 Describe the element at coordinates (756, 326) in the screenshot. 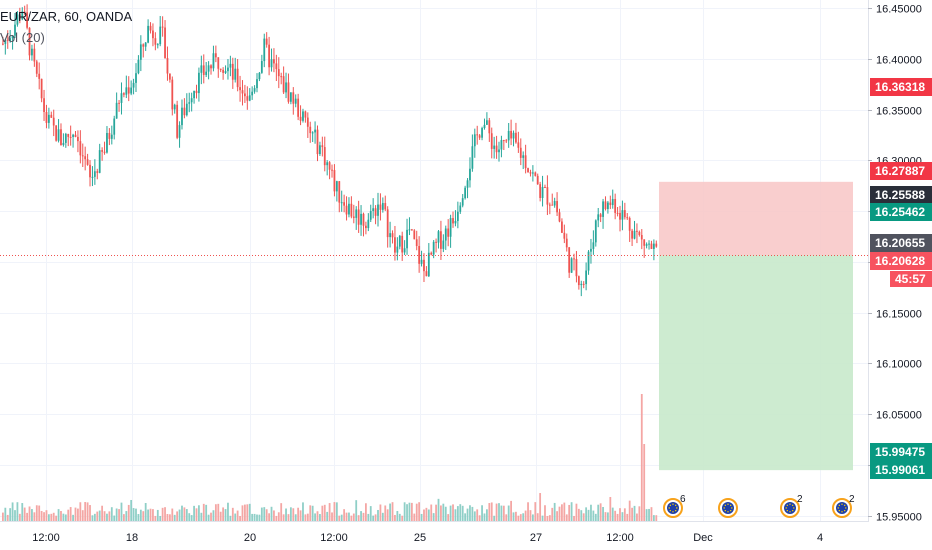

I see `position-zones` at that location.